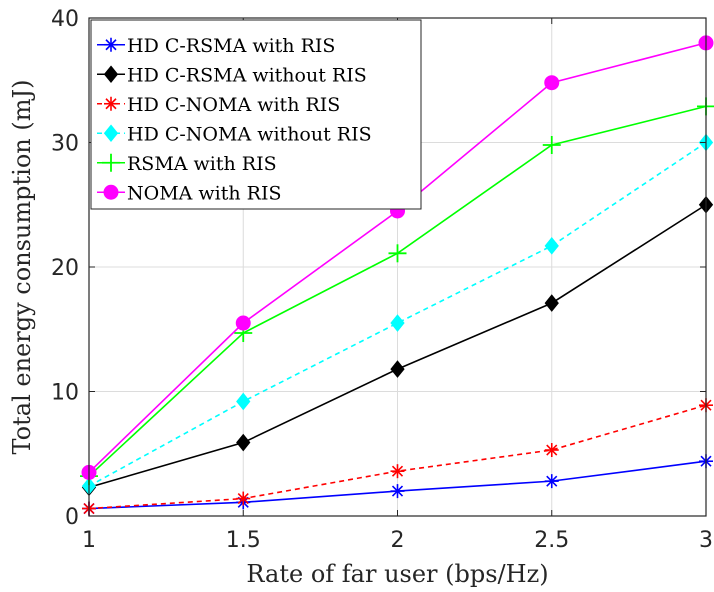 This screenshot has height=592, width=714. What do you see at coordinates (249, 134) in the screenshot?
I see `legend-label: HD C-NOMA without RIS` at bounding box center [249, 134].